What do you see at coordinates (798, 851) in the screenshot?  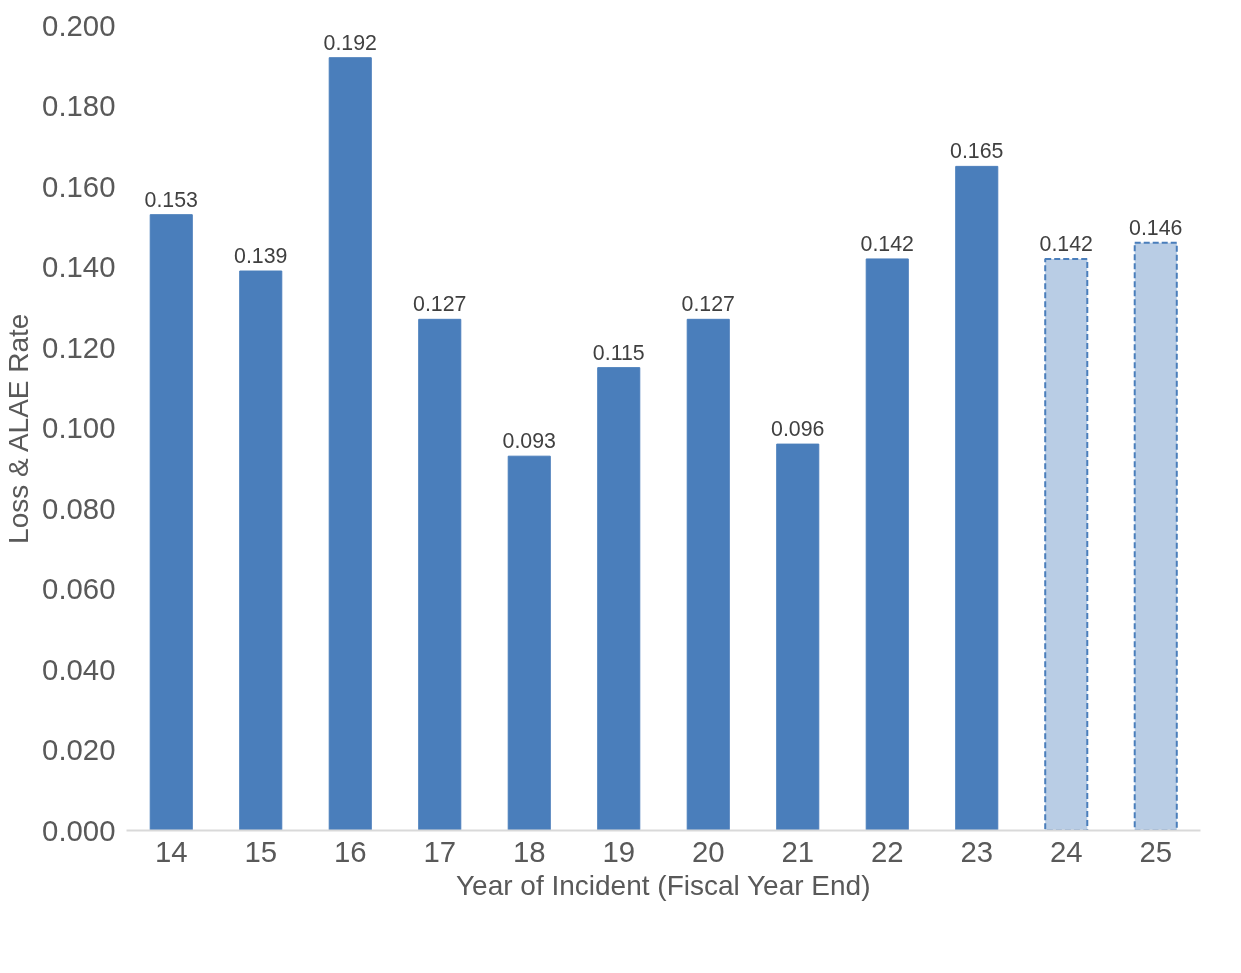 I see `x-tick-label: 21` at bounding box center [798, 851].